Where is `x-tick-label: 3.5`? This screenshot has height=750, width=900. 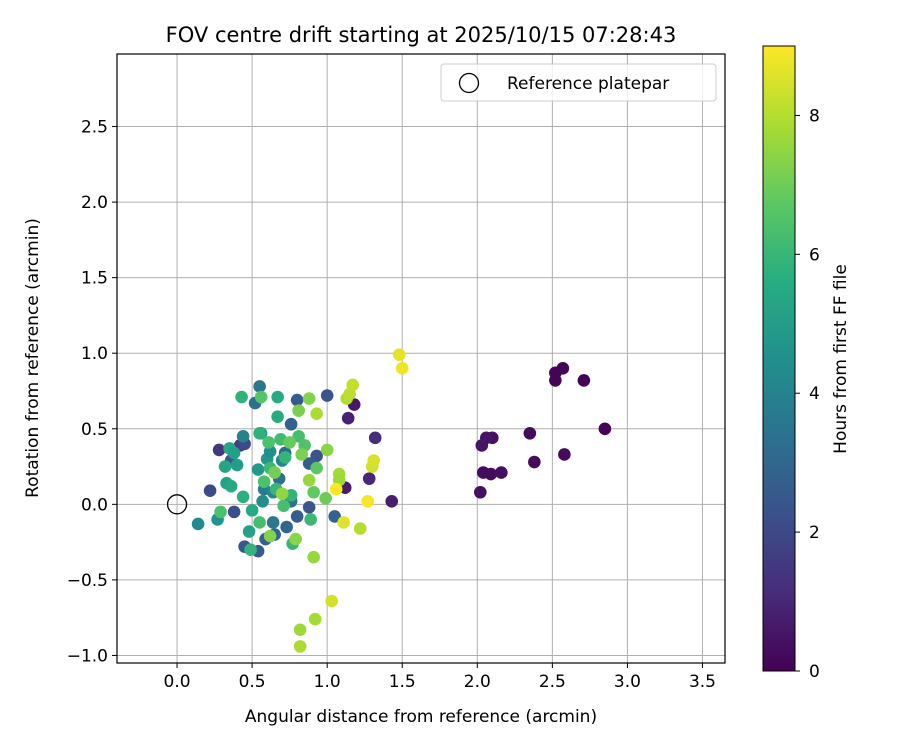 x-tick-label: 3.5 is located at coordinates (702, 682).